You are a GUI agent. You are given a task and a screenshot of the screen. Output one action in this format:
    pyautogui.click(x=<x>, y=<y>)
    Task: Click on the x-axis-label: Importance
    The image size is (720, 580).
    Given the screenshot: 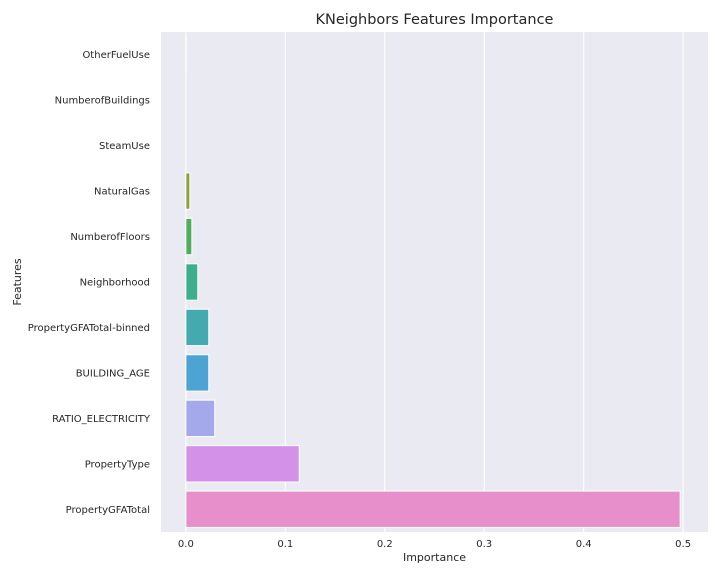 What is the action you would take?
    pyautogui.click(x=434, y=557)
    